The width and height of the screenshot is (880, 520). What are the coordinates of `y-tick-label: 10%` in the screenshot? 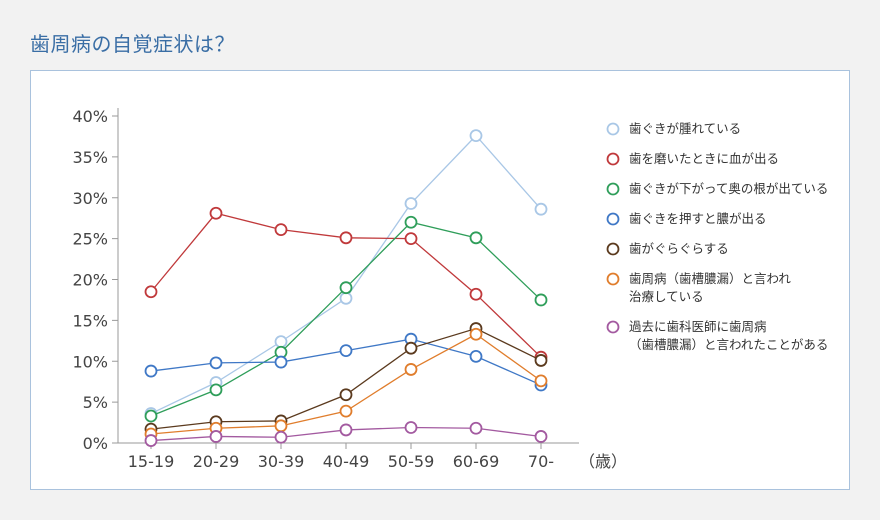 It's located at (90, 361).